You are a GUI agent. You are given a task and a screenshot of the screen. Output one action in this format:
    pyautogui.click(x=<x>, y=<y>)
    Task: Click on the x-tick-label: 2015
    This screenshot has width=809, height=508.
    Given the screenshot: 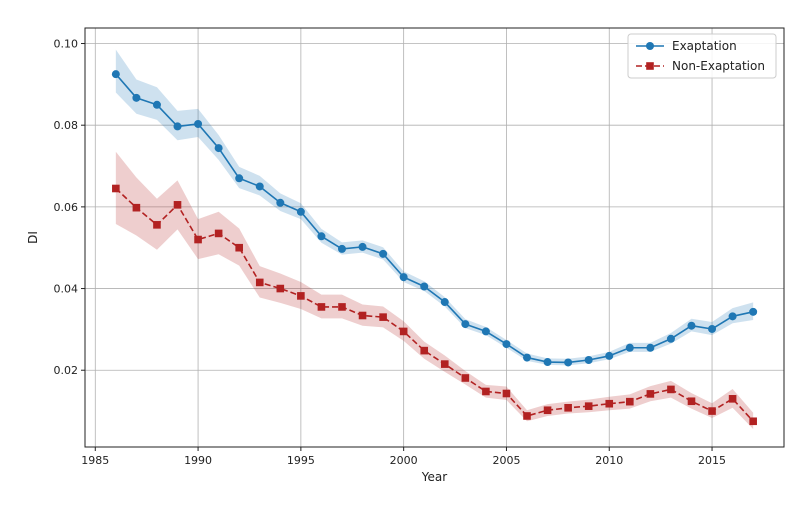 What is the action you would take?
    pyautogui.click(x=712, y=460)
    